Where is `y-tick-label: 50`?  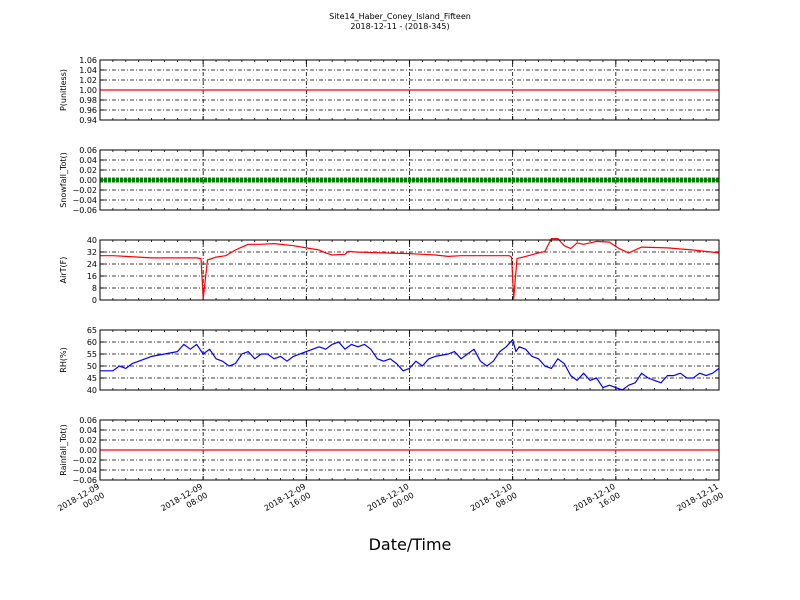
y-tick-label: 50 is located at coordinates (92, 366).